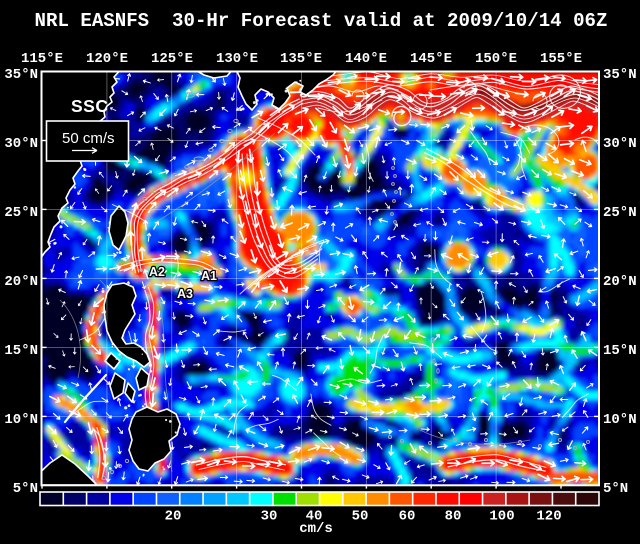 Image resolution: width=640 pixels, height=544 pixels. What do you see at coordinates (501, 517) in the screenshot?
I see `svg-text: 100` at bounding box center [501, 517].